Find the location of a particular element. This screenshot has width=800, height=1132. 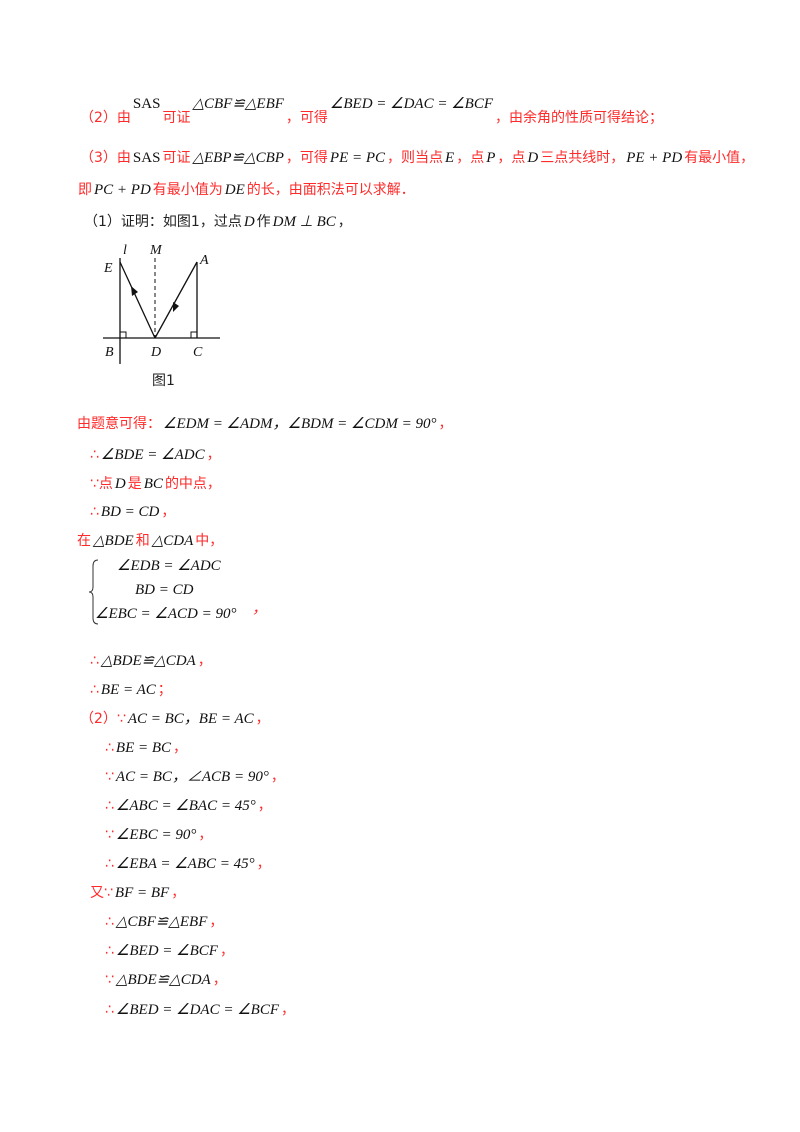

label-l: l is located at coordinates (125, 250).